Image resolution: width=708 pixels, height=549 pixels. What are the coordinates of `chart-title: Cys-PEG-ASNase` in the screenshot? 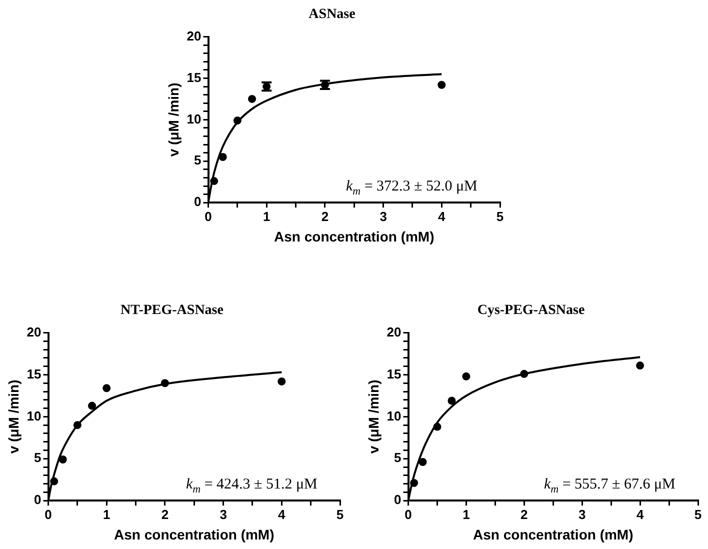 It's located at (531, 310).